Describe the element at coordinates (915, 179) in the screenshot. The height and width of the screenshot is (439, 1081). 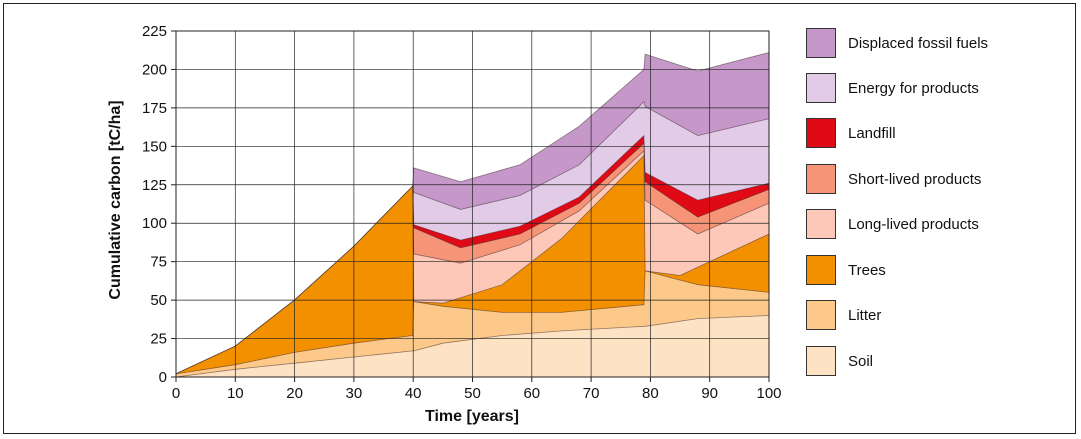
I see `legend-label: Short-lived products` at that location.